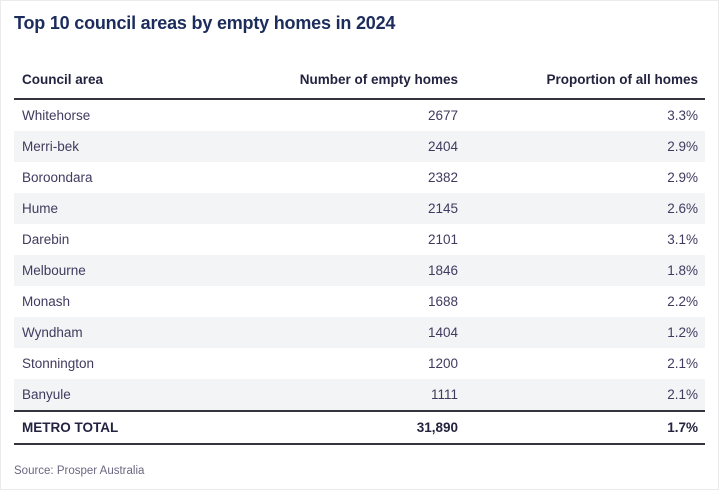 Image resolution: width=719 pixels, height=490 pixels. What do you see at coordinates (58, 363) in the screenshot?
I see `cell-council: Stonnington` at bounding box center [58, 363].